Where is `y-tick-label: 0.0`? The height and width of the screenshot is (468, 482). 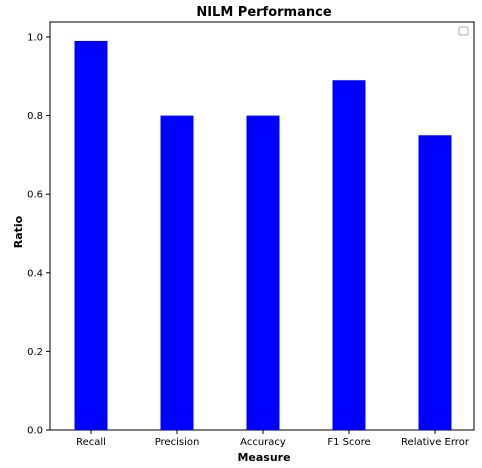 y-tick-label: 0.0 is located at coordinates (35, 431).